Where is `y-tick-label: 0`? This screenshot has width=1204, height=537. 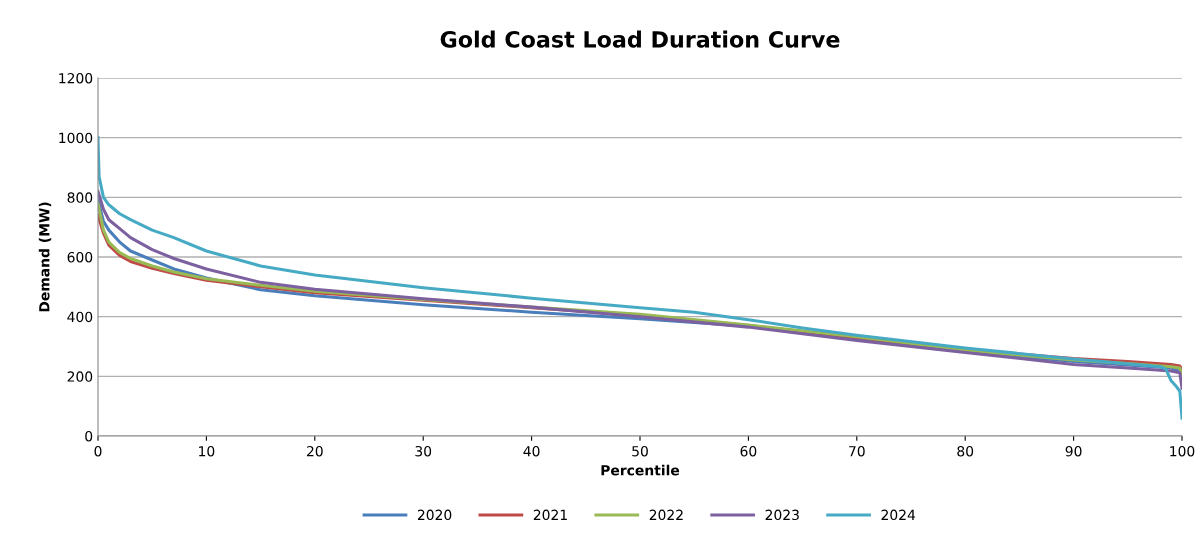 y-tick-label: 0 is located at coordinates (89, 436).